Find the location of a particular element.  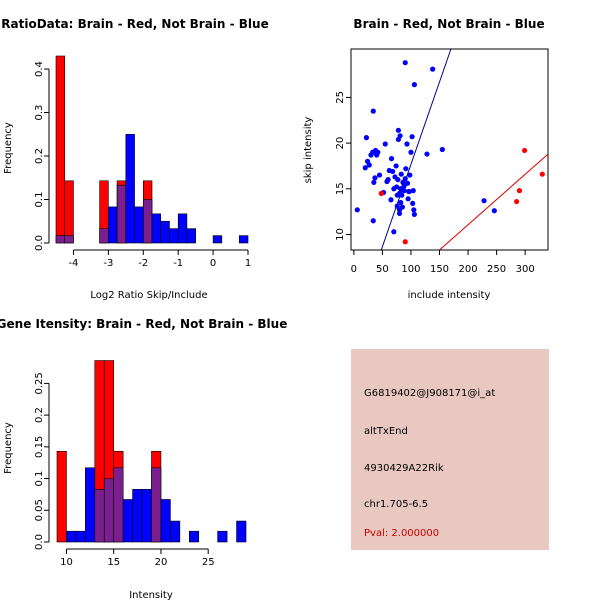

scatter-x-tick-label-6: 300 is located at coordinates (525, 269).